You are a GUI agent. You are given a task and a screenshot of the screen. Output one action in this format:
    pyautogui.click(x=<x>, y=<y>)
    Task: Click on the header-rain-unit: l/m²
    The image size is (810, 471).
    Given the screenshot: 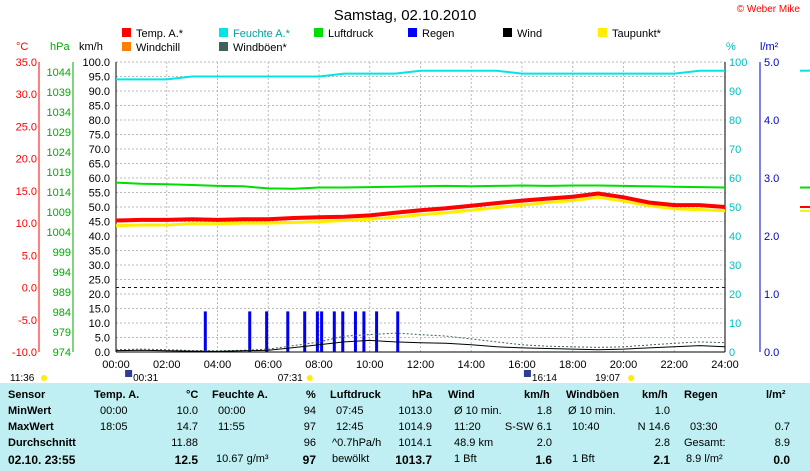 What is the action you would take?
    pyautogui.click(x=776, y=395)
    